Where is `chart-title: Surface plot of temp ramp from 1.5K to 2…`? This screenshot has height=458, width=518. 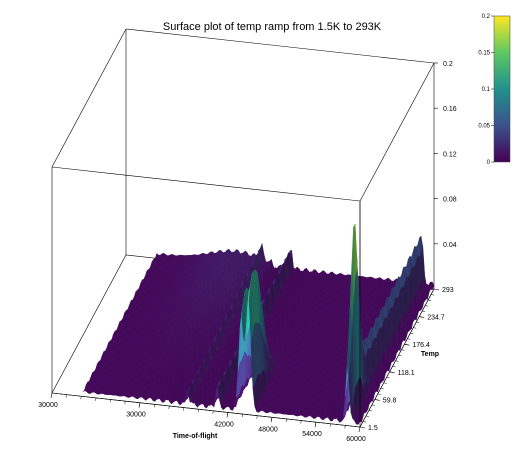 chart-title: Surface plot of temp ramp from 1.5K to 2… is located at coordinates (272, 27).